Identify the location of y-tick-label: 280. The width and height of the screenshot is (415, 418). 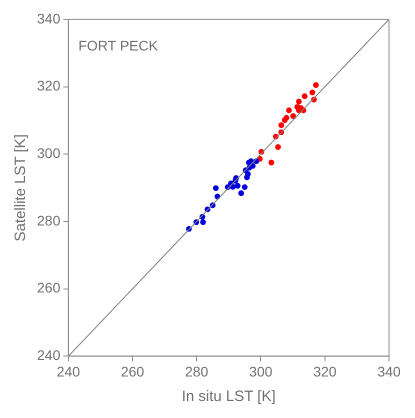
(49, 220).